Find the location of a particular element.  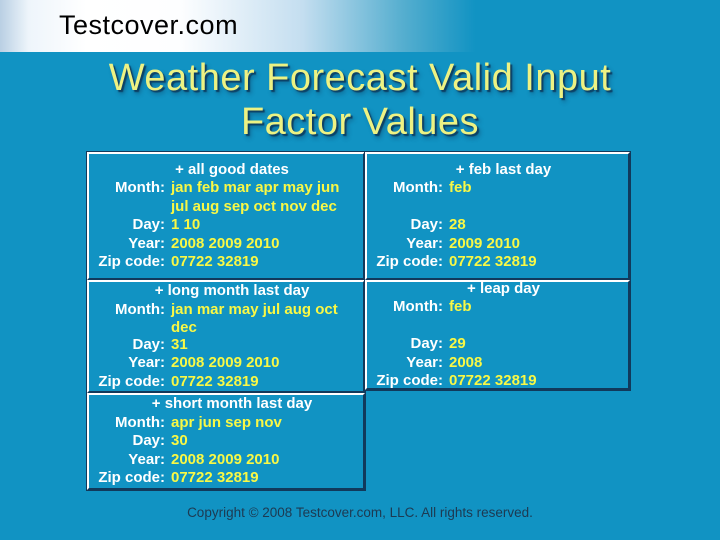

section-header: + leap day is located at coordinates (503, 288).